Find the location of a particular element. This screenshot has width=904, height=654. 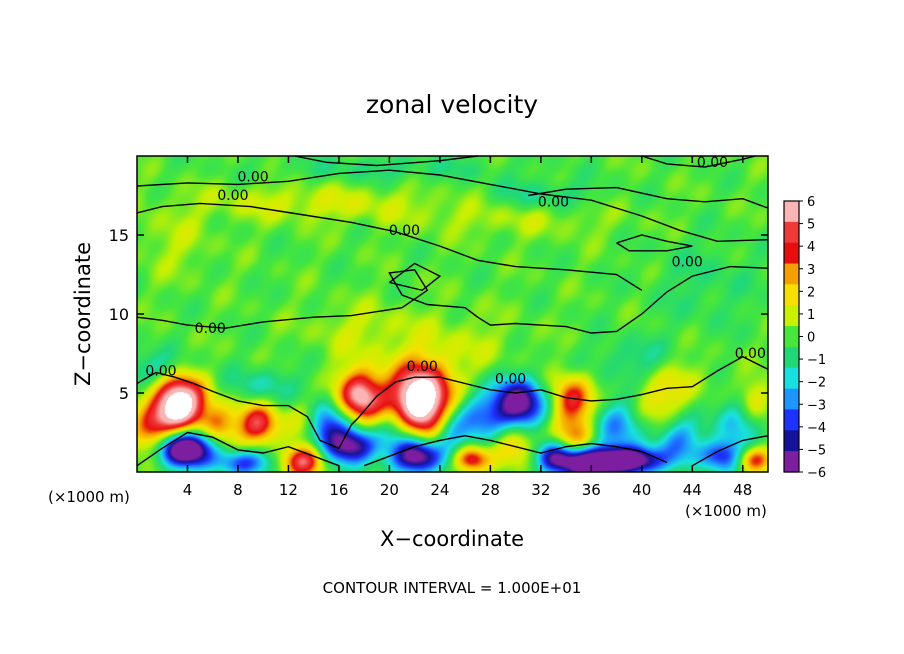

x-tick-label: 4 is located at coordinates (188, 490).